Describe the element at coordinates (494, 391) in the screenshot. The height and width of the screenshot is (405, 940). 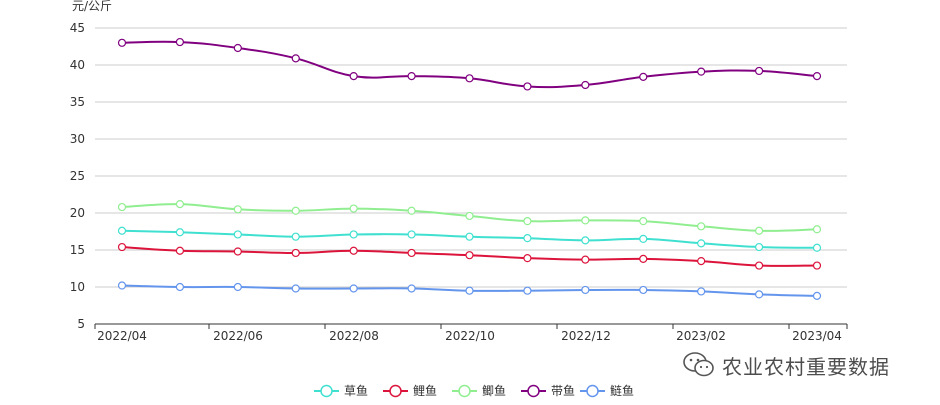
I see `legend-label: 鲫鱼` at that location.